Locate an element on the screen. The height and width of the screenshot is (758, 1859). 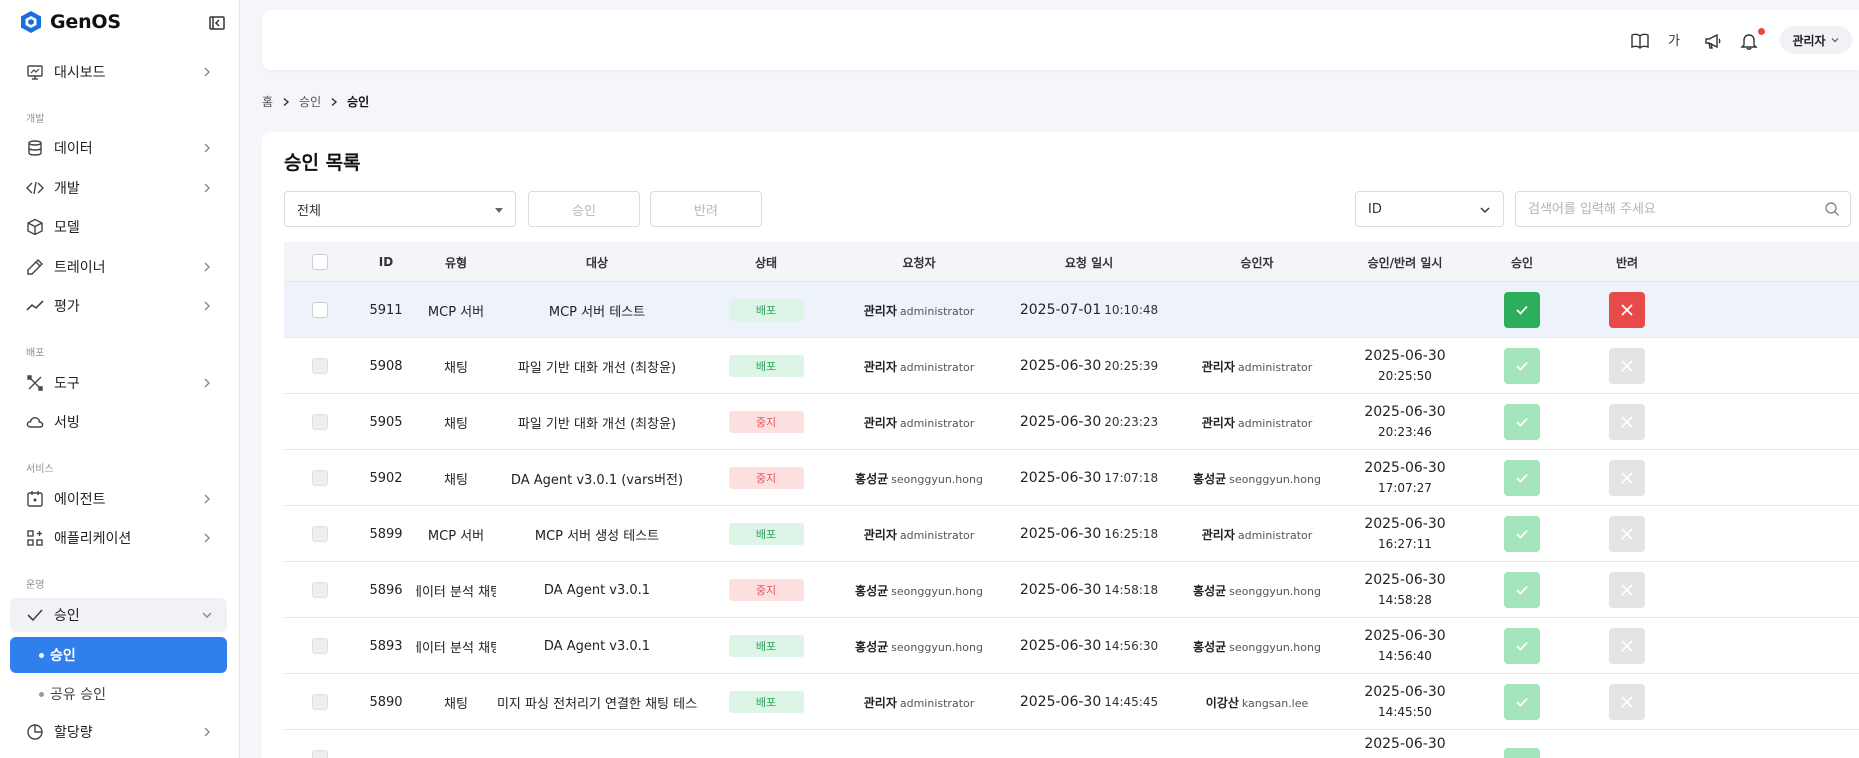
id-cell: 5905 is located at coordinates (386, 422).